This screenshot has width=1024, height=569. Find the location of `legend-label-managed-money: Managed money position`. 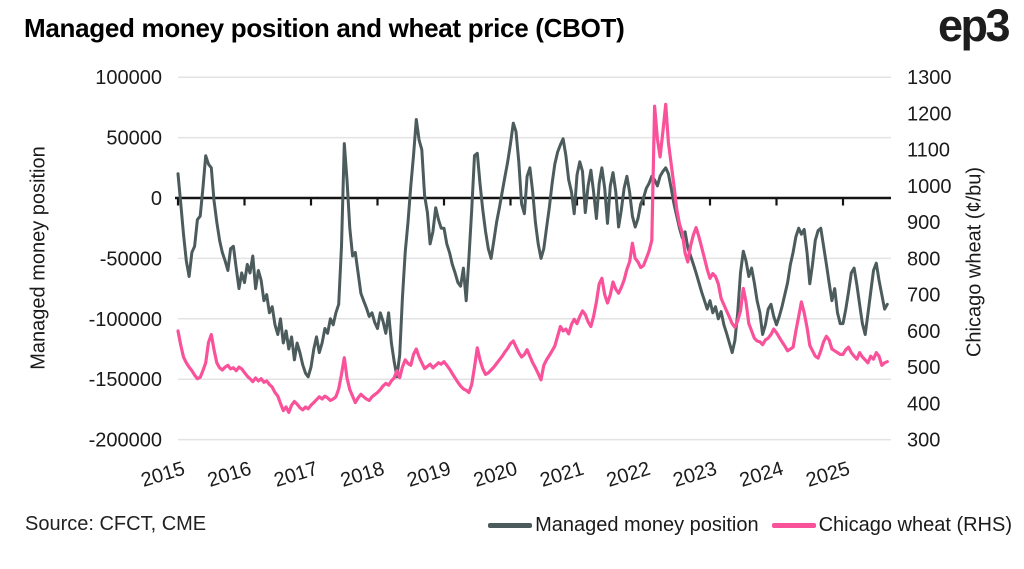

legend-label-managed-money: Managed money position is located at coordinates (647, 525).